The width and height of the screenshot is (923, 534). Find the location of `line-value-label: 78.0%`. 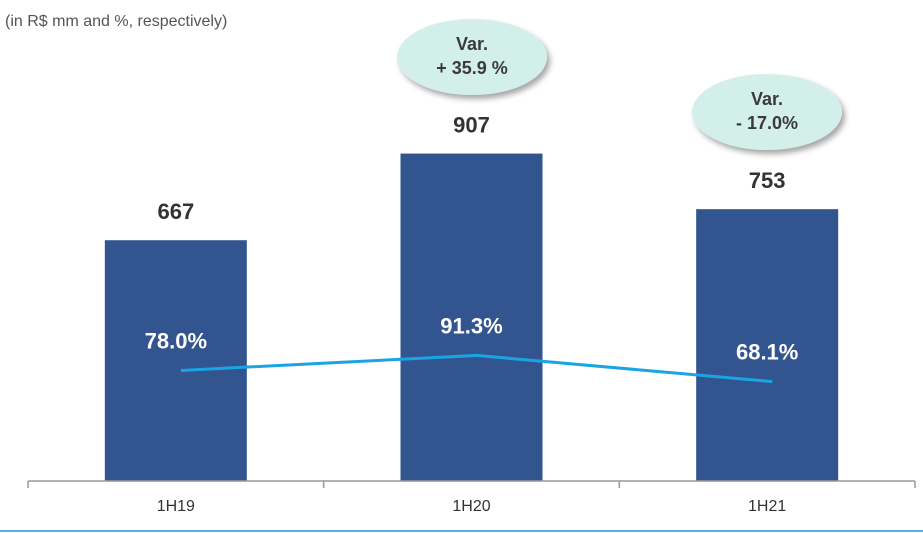

line-value-label: 78.0% is located at coordinates (176, 340).